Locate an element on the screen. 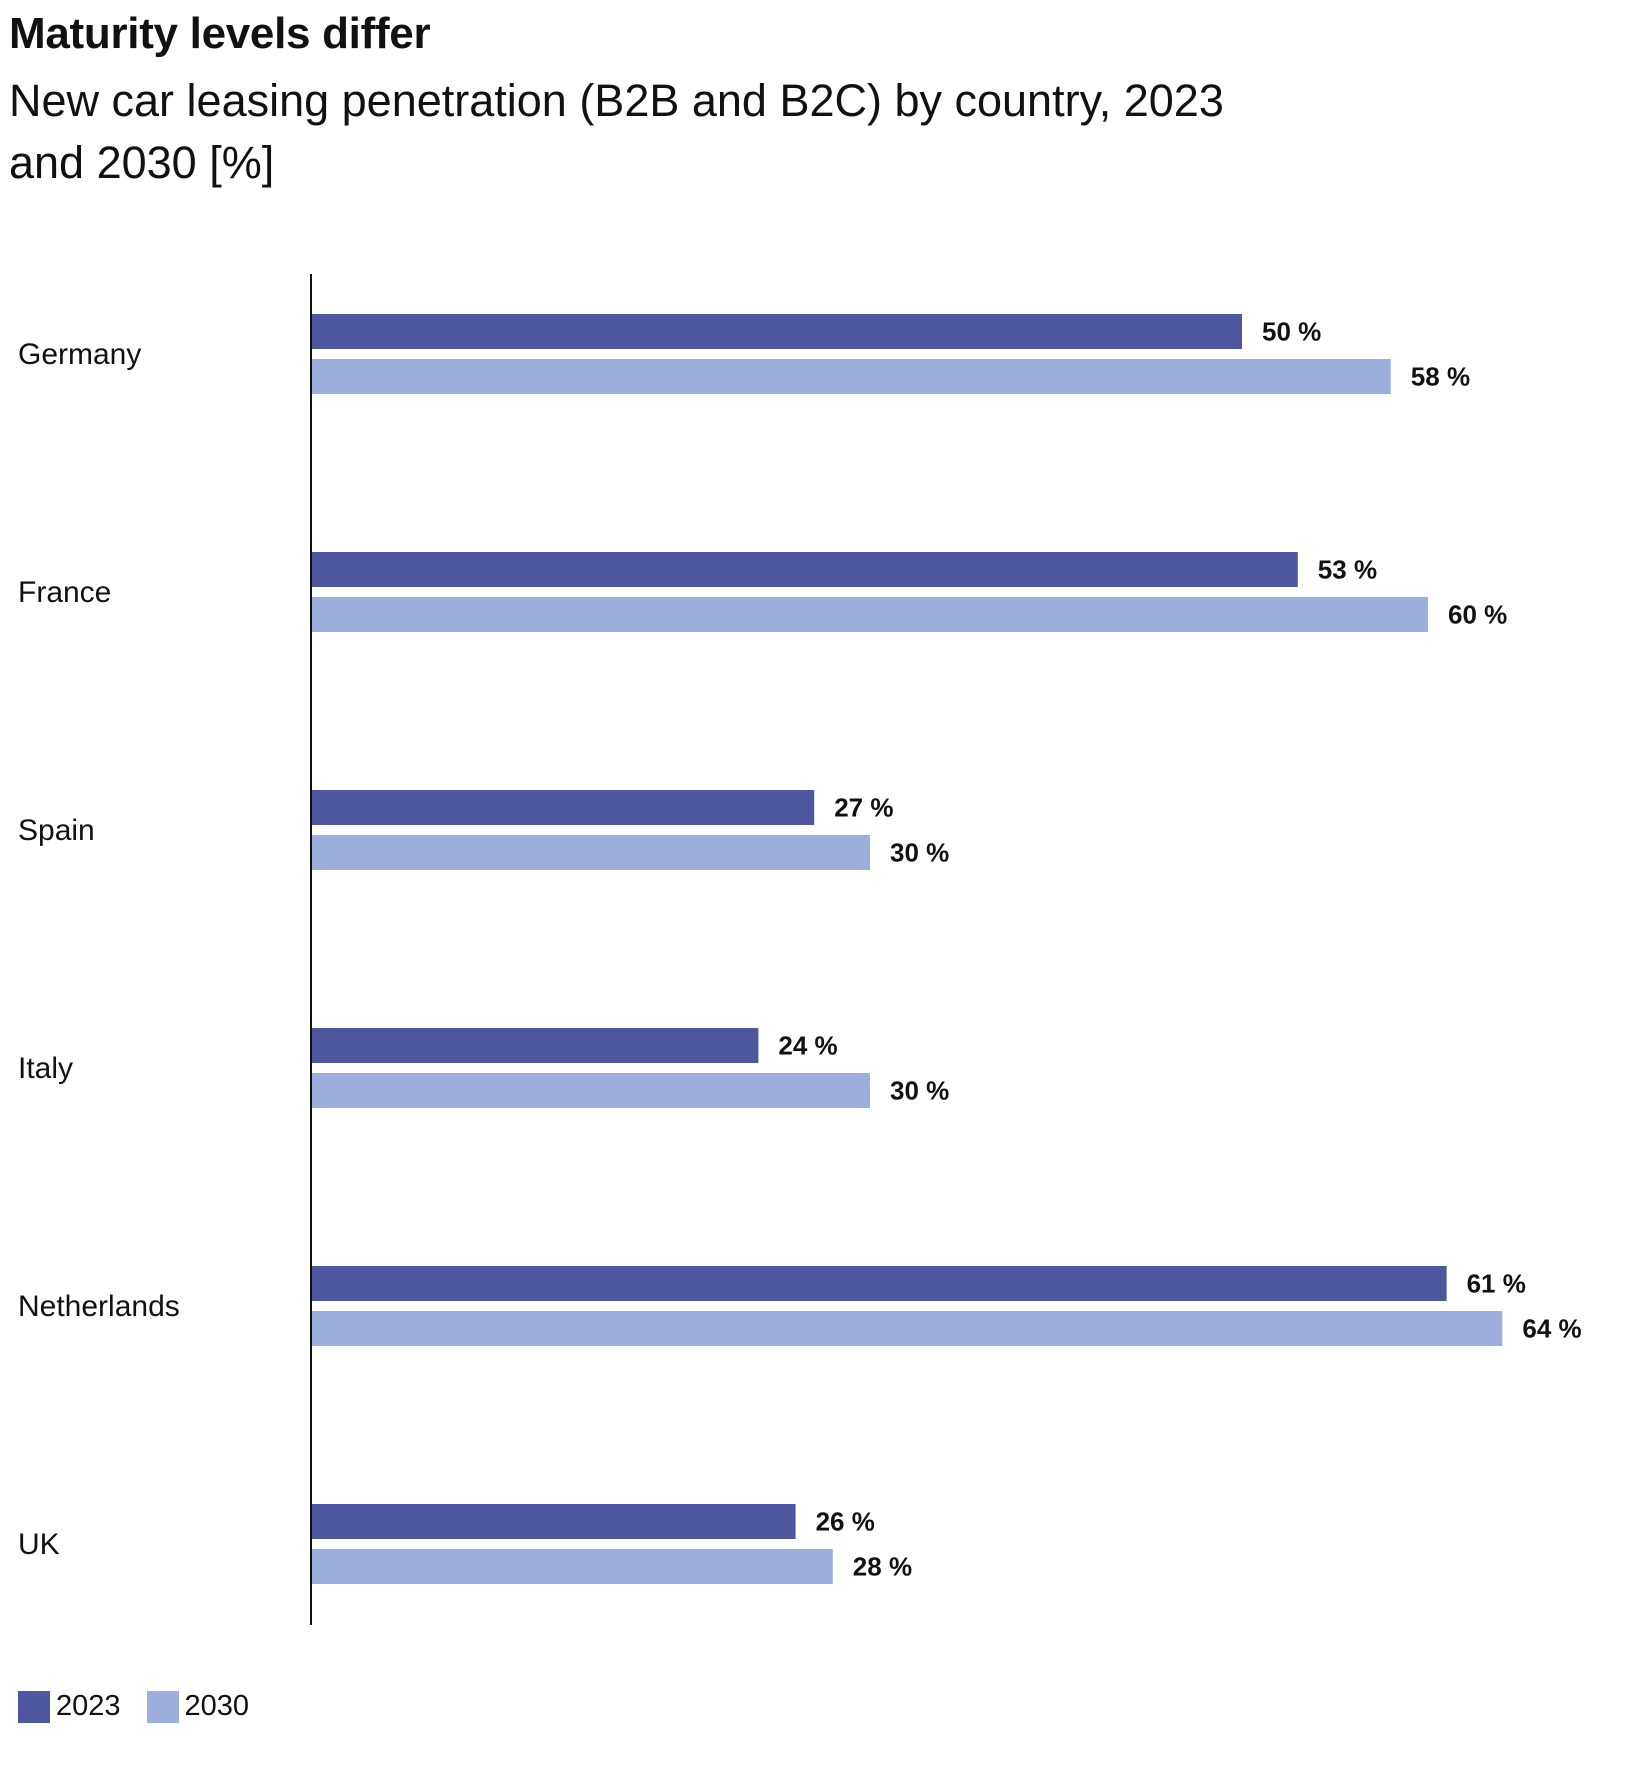 The image size is (1642, 1765). value-label-spain-2023: 27 % is located at coordinates (863, 808).